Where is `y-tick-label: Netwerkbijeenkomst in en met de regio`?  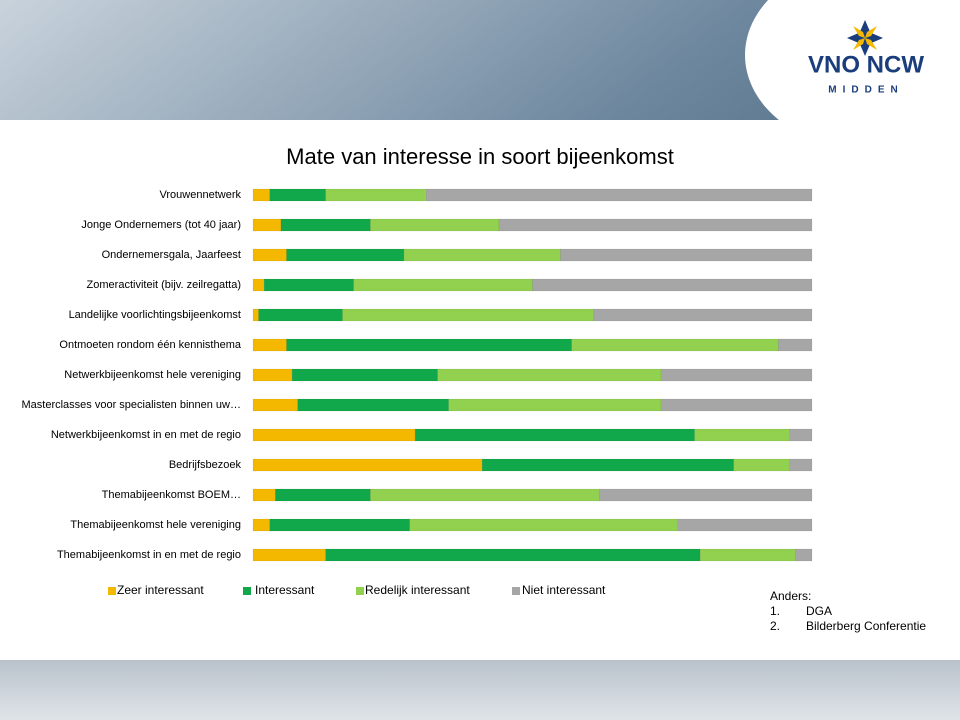
y-tick-label: Netwerkbijeenkomst in en met de regio is located at coordinates (146, 435).